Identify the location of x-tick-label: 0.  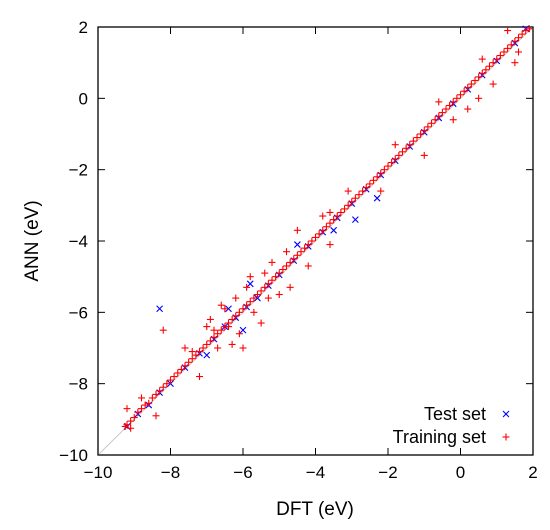
(460, 472).